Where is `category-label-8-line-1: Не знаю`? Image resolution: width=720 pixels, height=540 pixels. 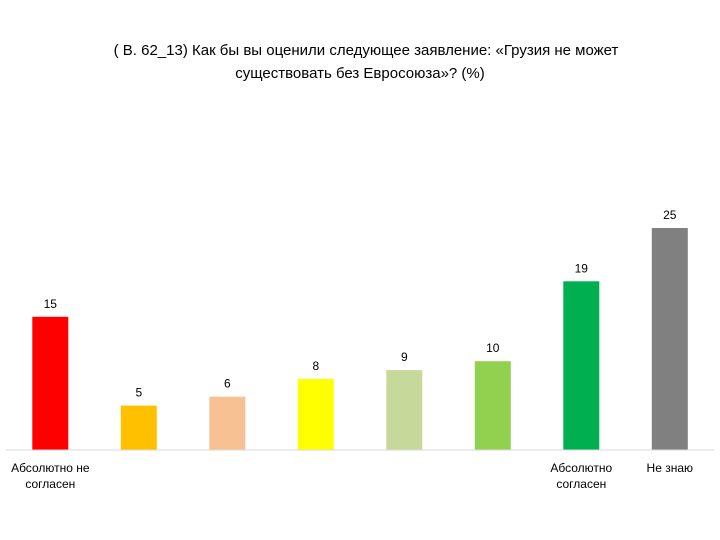 category-label-8-line-1: Не знаю is located at coordinates (670, 468).